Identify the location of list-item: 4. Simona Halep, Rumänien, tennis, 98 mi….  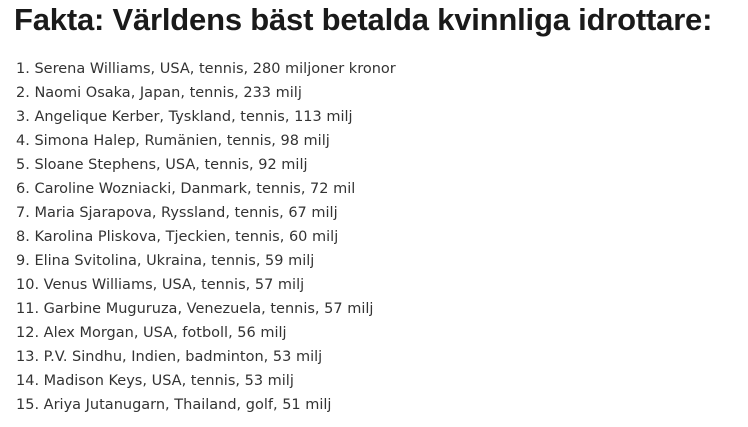
(173, 141).